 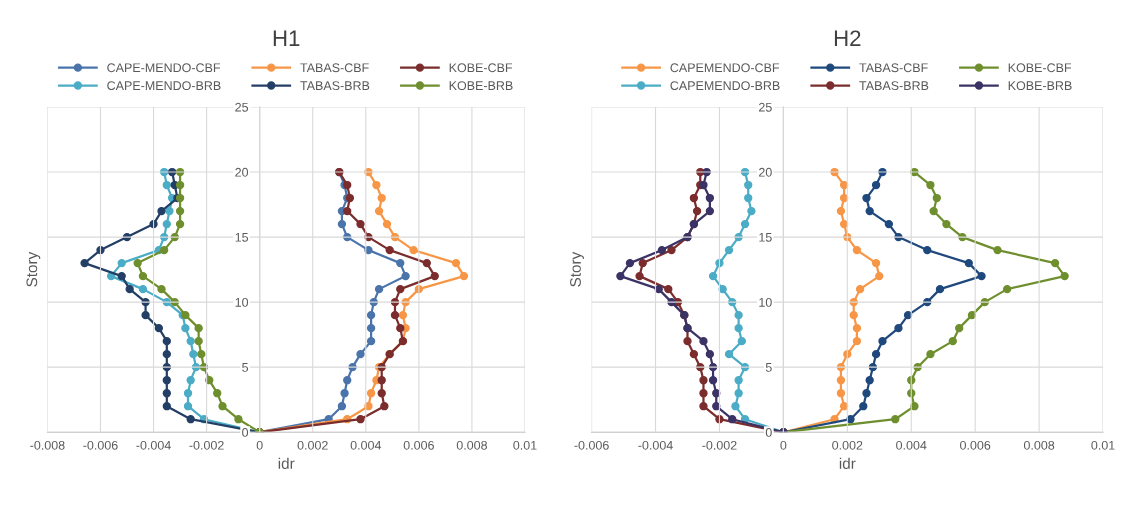 What do you see at coordinates (725, 68) in the screenshot?
I see `legend-label: CAPEMENDO-CBF` at bounding box center [725, 68].